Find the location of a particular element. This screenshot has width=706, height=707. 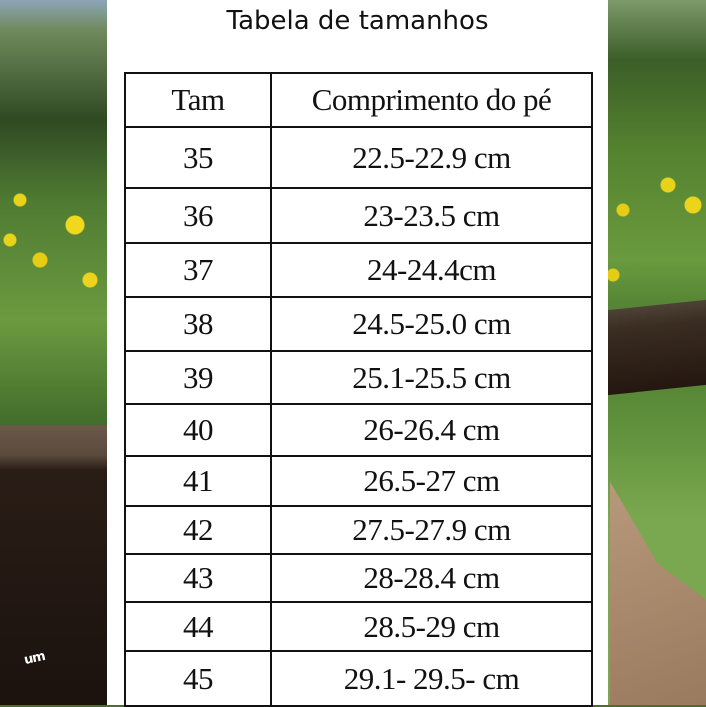

railing-right is located at coordinates (657, 347).